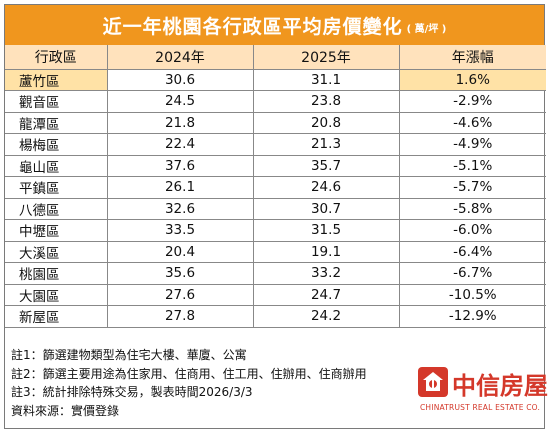 Image resolution: width=549 pixels, height=433 pixels. I want to click on cell-area: 龍潭區, so click(56, 123).